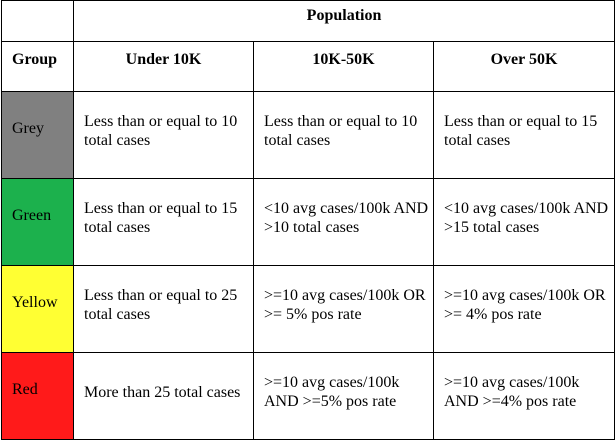 This screenshot has width=616, height=440. Describe the element at coordinates (161, 305) in the screenshot. I see `cell-text: Less than or equal to 25 total cases` at that location.